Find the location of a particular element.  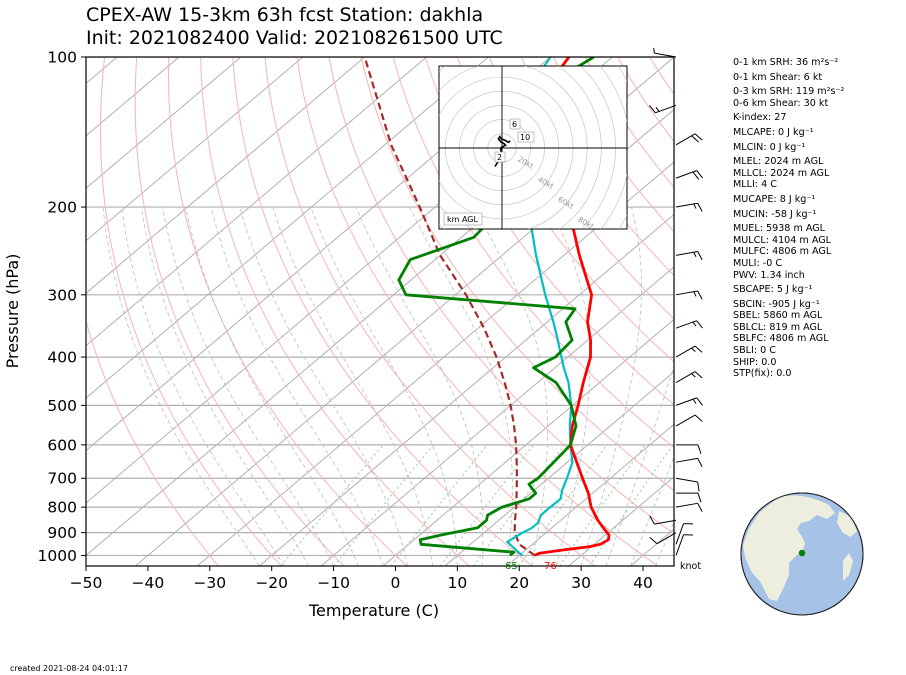

sounding-index-item: MULCL: 4104 m AGL is located at coordinates (782, 240).